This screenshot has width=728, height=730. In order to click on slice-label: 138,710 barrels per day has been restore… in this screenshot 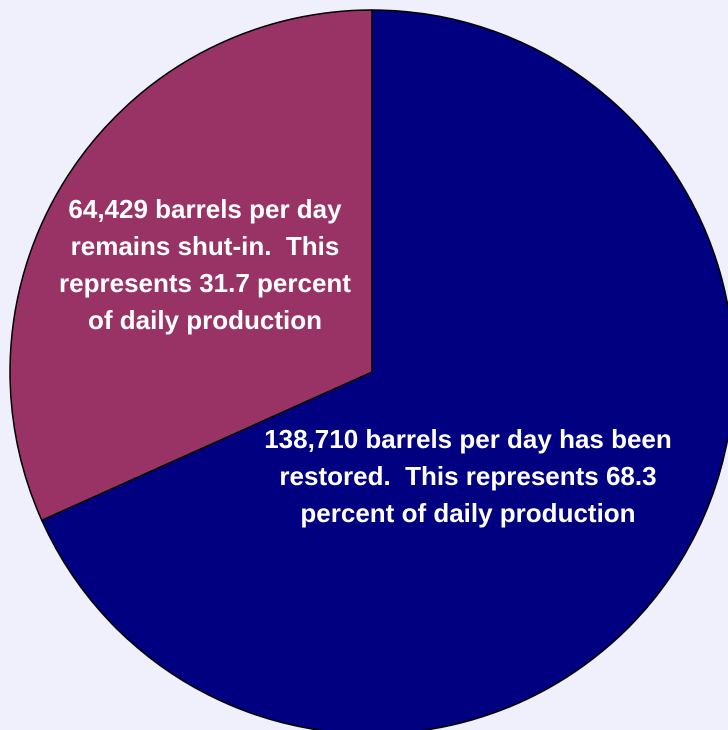, I will do `click(472, 476)`.